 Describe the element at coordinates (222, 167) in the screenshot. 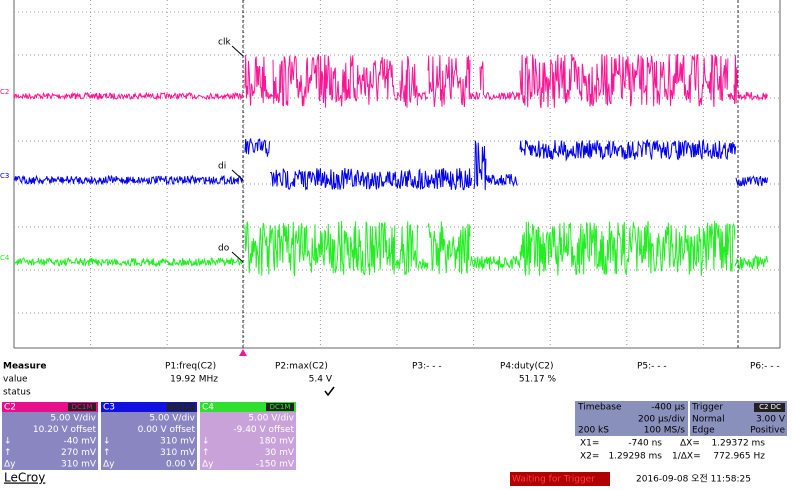

I see `trace-label: di` at that location.